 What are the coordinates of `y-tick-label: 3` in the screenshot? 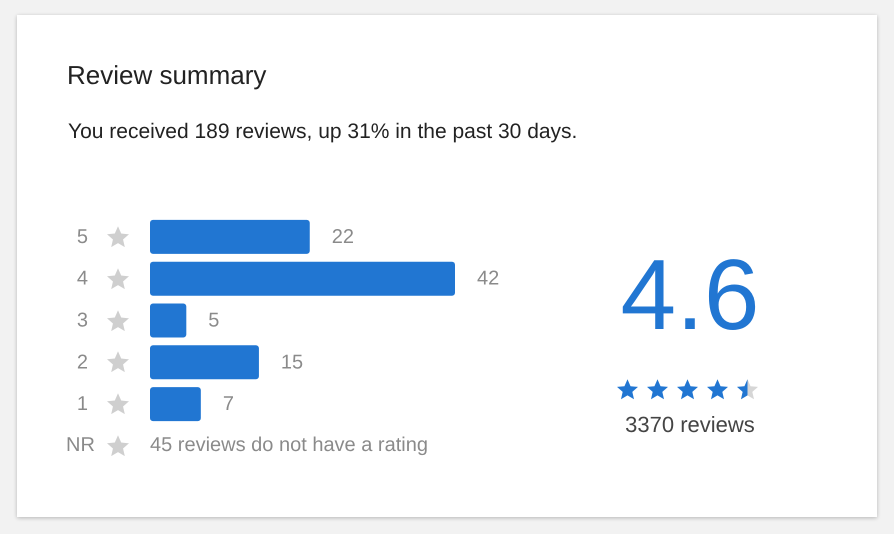 It's located at (82, 321).